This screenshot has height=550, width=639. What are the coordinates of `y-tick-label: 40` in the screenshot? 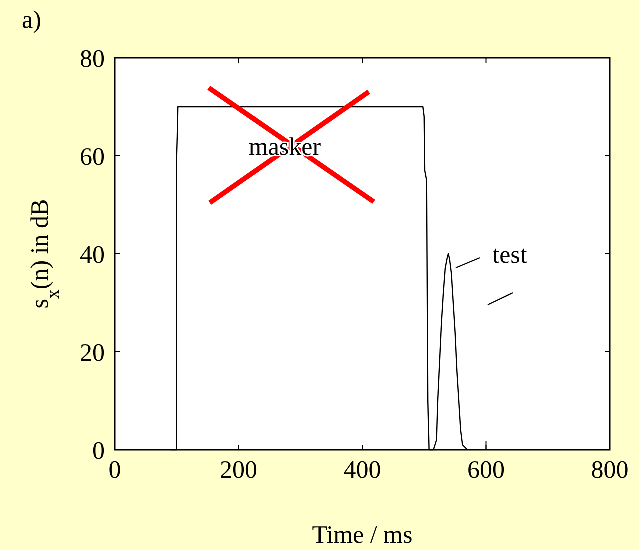 It's located at (92, 255).